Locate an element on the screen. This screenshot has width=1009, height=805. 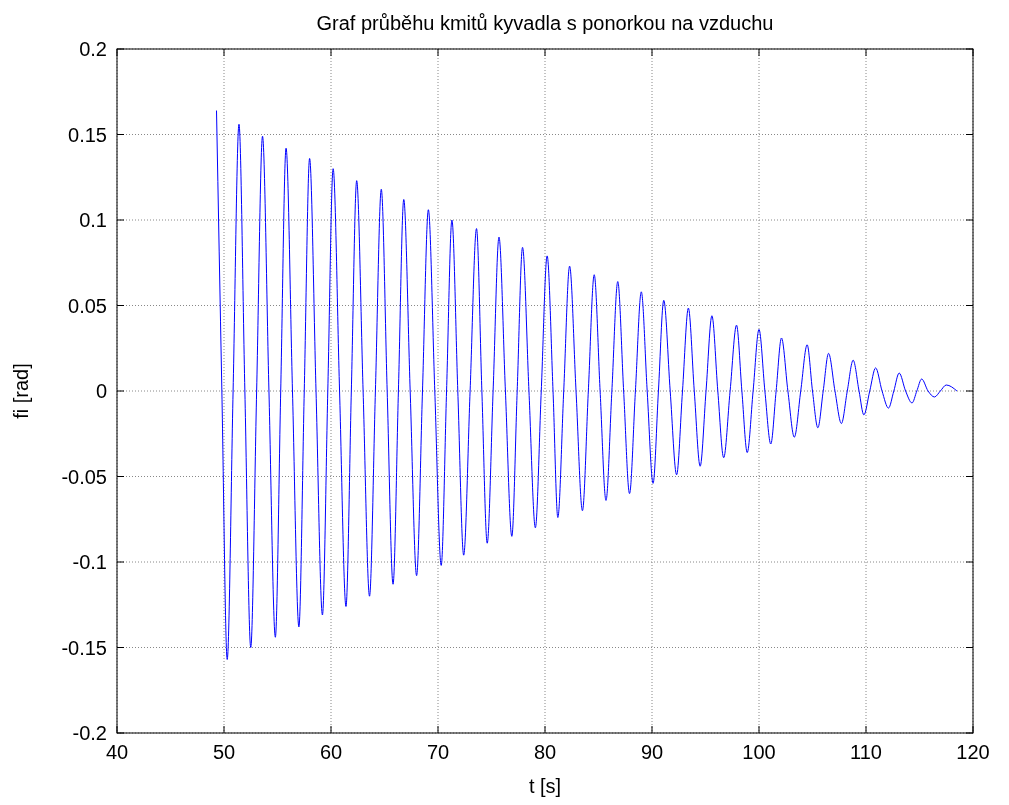
y-axis-title: fi [rad] is located at coordinates (21, 391).